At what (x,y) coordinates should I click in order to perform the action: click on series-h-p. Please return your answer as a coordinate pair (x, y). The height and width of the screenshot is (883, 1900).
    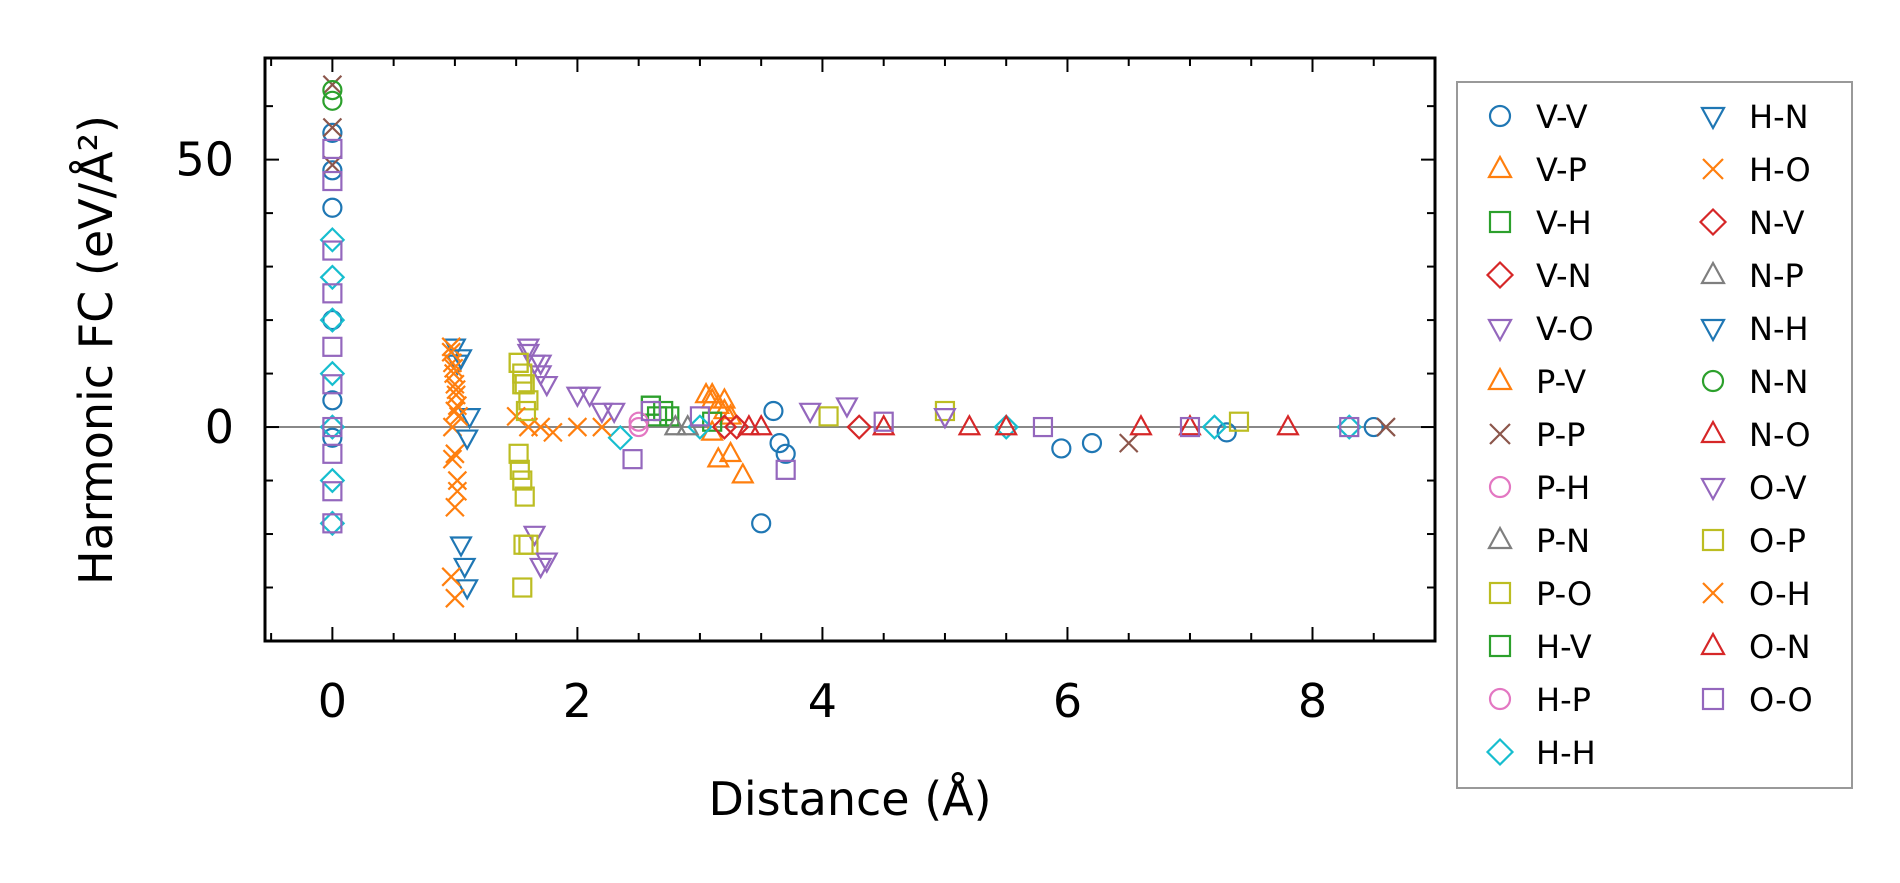
    Looking at the image, I should click on (638, 421).